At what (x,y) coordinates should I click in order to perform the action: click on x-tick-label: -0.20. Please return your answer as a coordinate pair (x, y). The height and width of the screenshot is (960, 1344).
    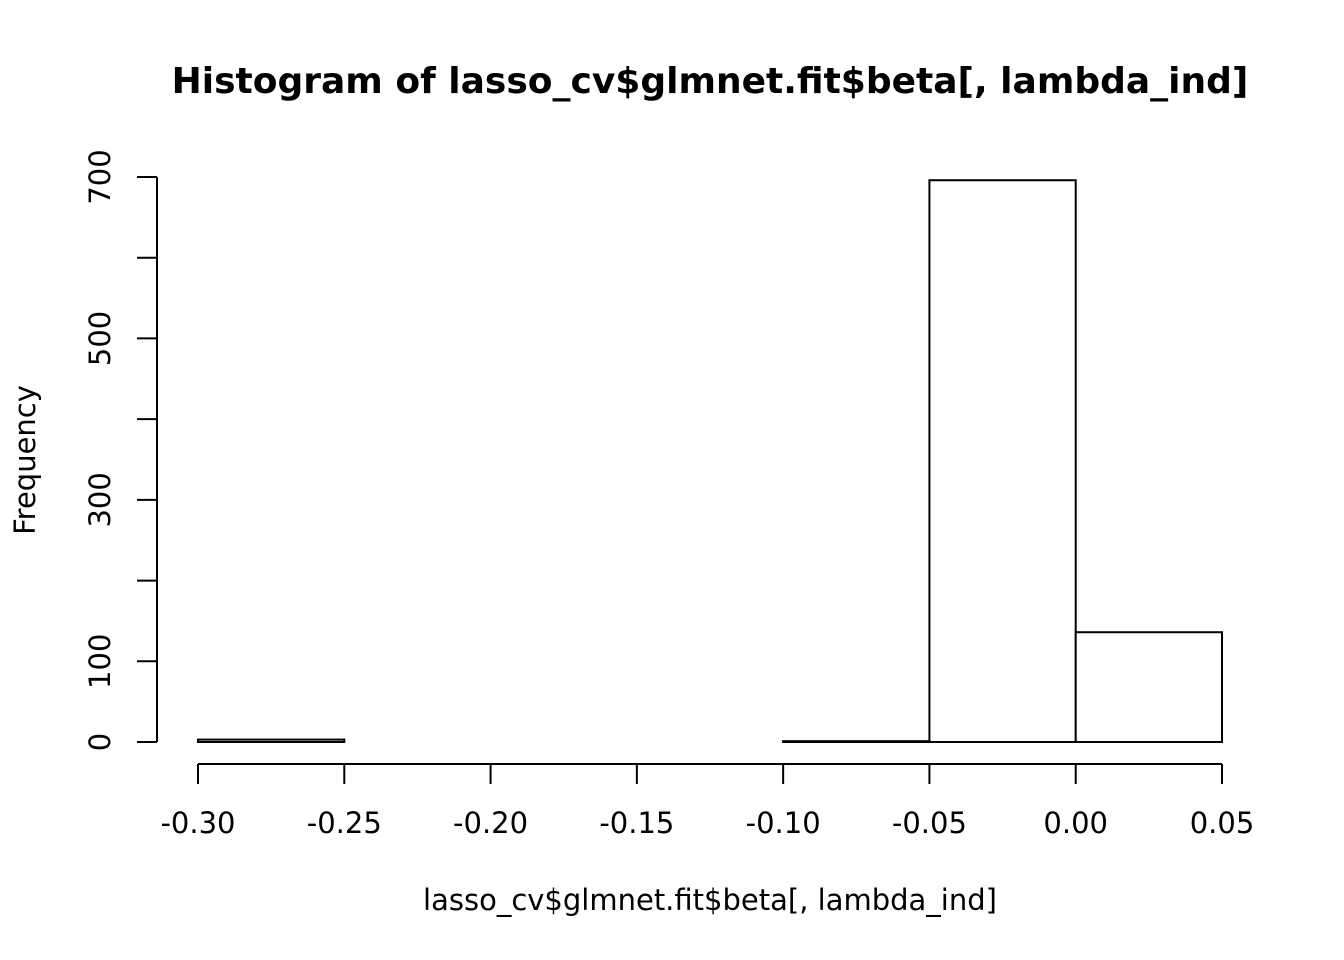
    Looking at the image, I should click on (490, 823).